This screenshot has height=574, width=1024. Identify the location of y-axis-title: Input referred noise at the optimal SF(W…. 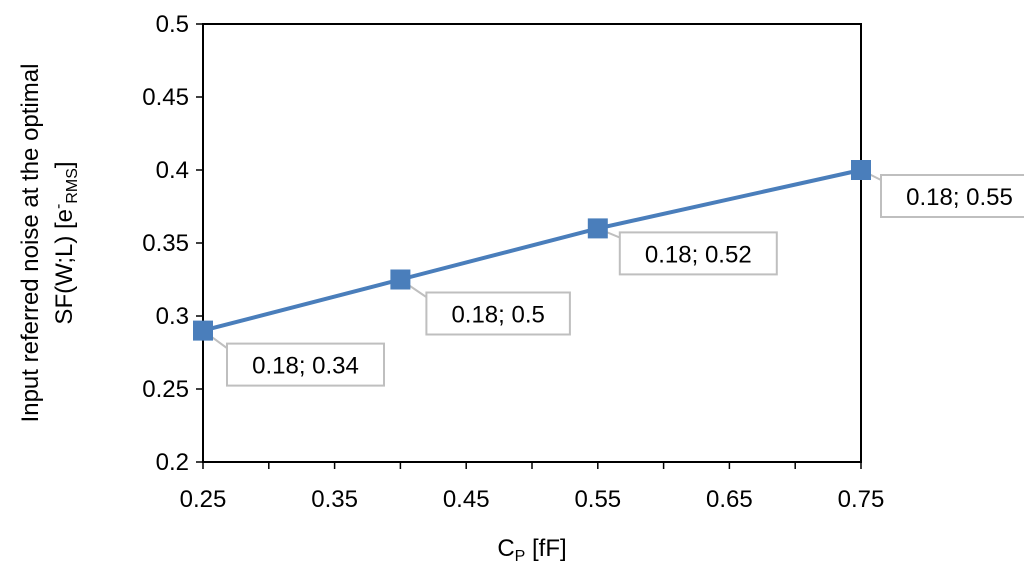
(49, 243).